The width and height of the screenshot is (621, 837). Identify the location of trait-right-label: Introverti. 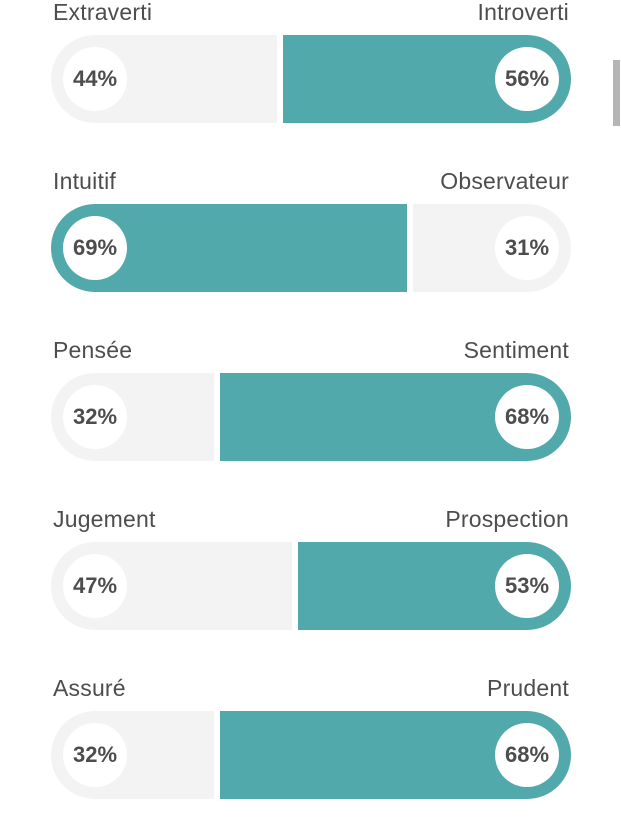
(523, 12).